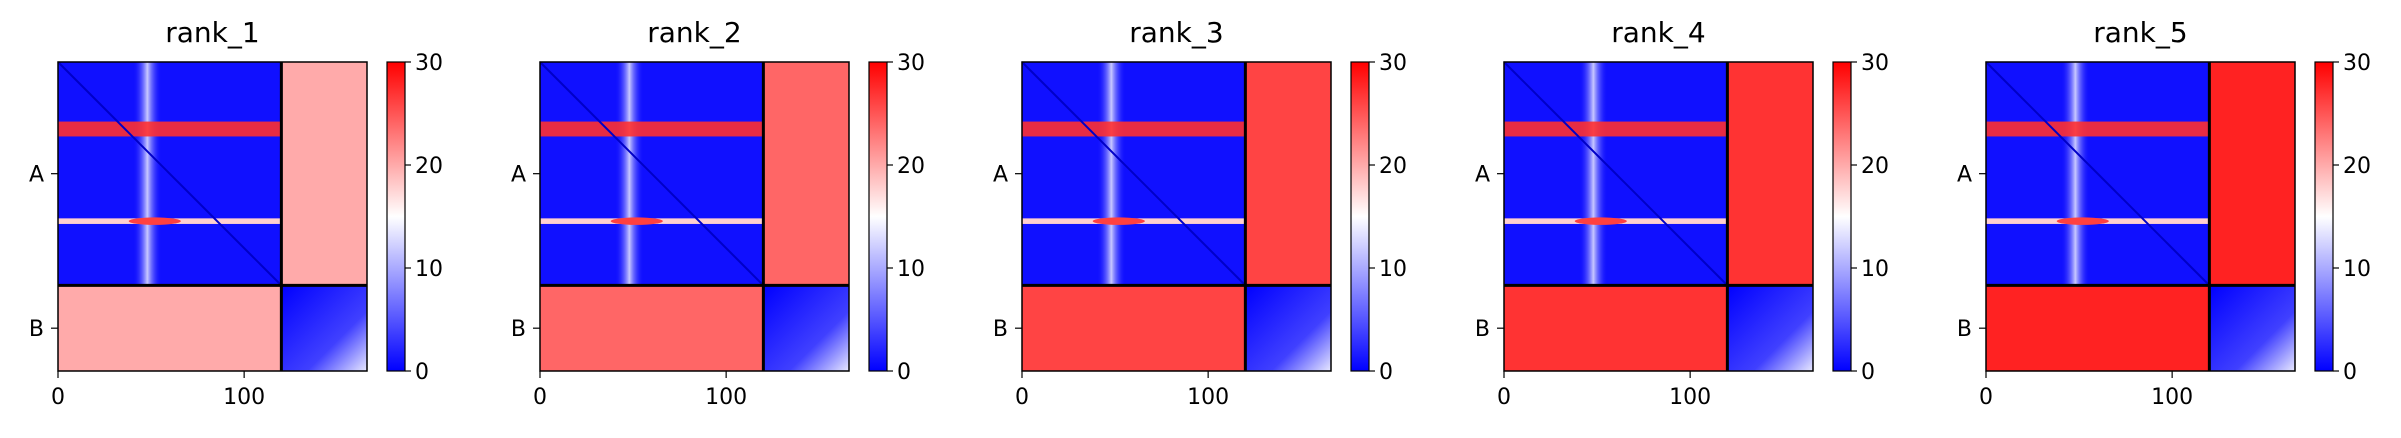 Image resolution: width=2401 pixels, height=438 pixels. Describe the element at coordinates (694, 32) in the screenshot. I see `panel-title: rank_2` at that location.